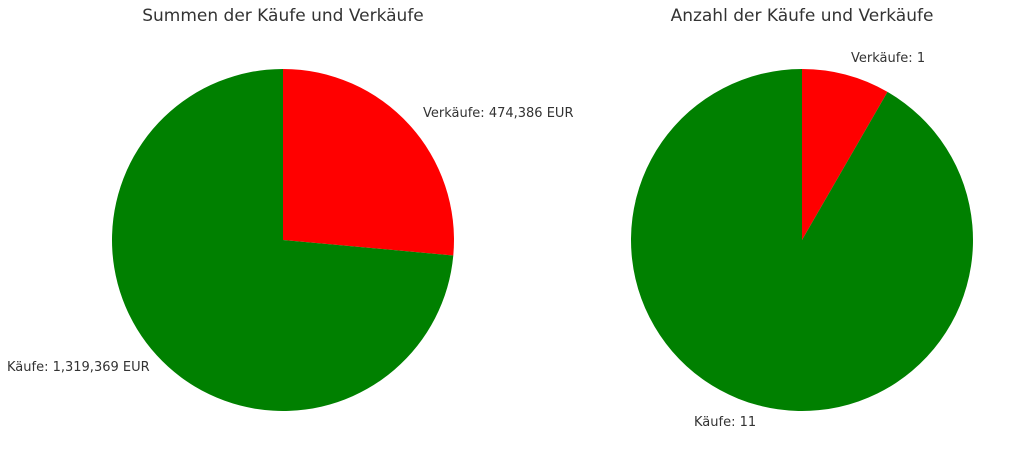 This screenshot has height=462, width=1024. I want to click on slice-label: Verkäufe: 1, so click(888, 58).